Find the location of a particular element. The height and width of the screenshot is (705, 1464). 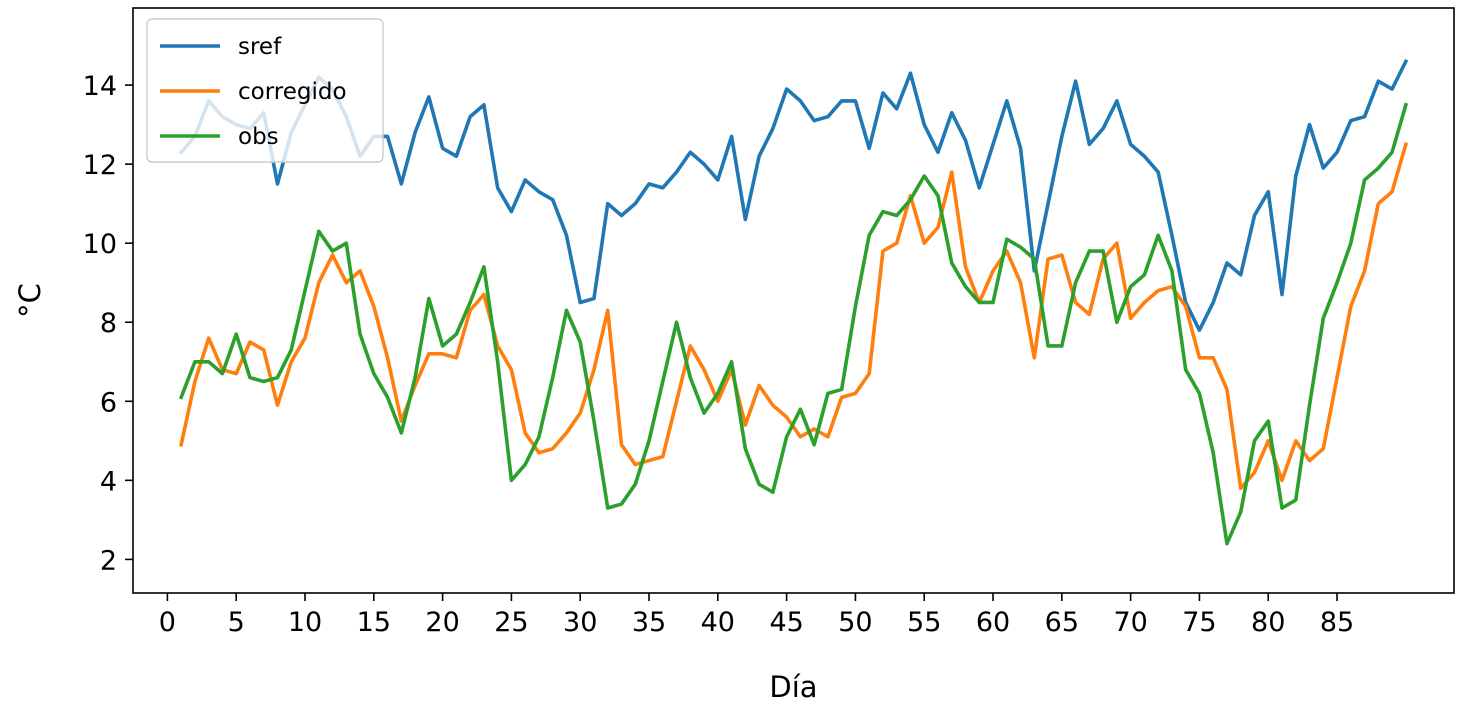

x-tick-label: 55 is located at coordinates (924, 622).